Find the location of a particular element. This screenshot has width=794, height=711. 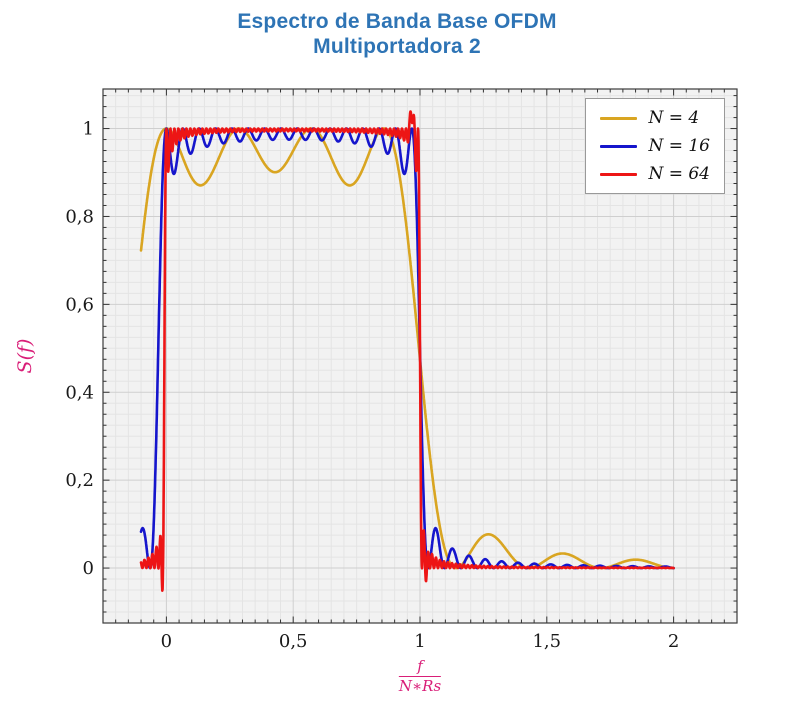

legend-item: N = 64 is located at coordinates (655, 174).